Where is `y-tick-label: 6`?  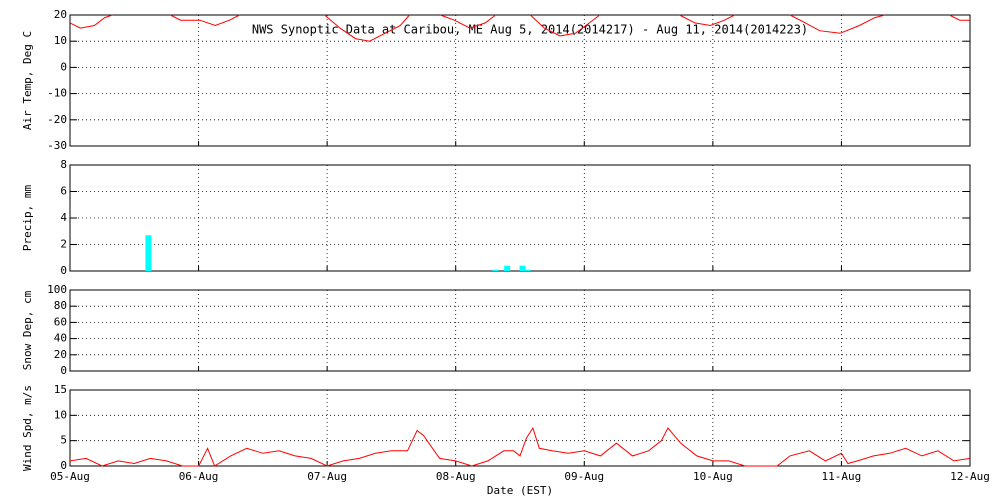
y-tick-label: 6 is located at coordinates (63, 191).